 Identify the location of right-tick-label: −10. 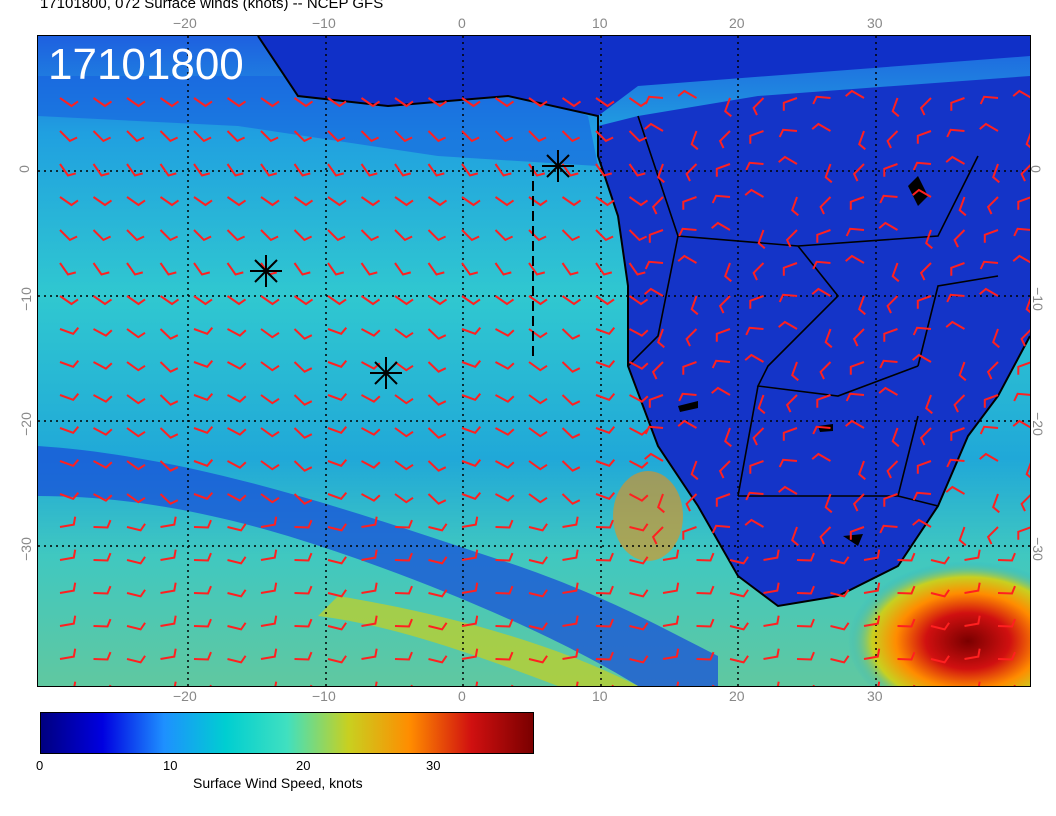
(1037, 299).